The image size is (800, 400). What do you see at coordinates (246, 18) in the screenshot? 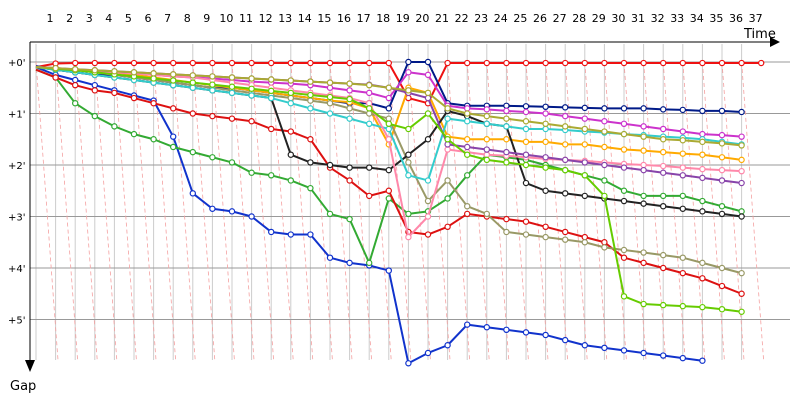
I see `x-tick-label: 11` at bounding box center [246, 18].